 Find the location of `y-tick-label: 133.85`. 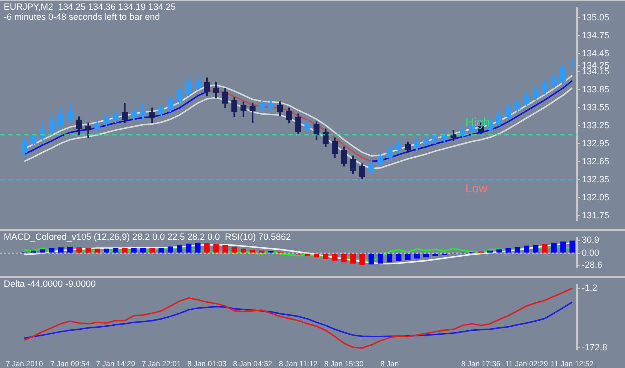

y-tick-label: 133.85 is located at coordinates (596, 89).